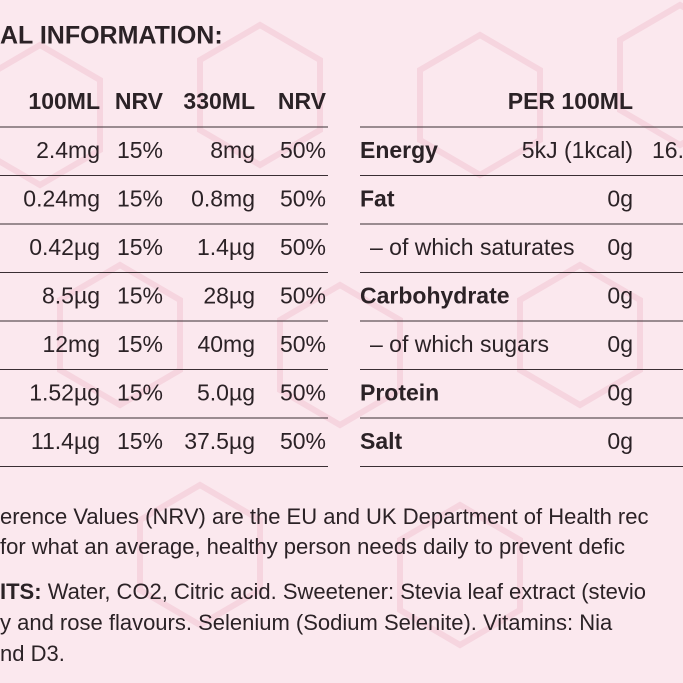  What do you see at coordinates (223, 199) in the screenshot?
I see `cell: 0.8mg` at bounding box center [223, 199].